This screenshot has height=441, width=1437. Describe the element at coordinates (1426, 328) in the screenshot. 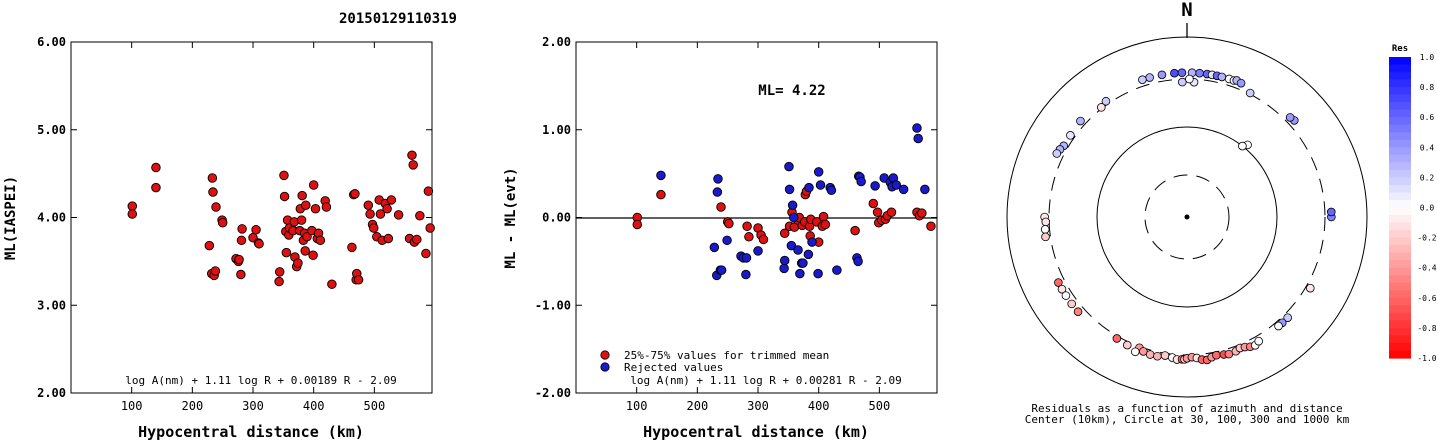

I see `colorbar-label: -0.8` at that location.